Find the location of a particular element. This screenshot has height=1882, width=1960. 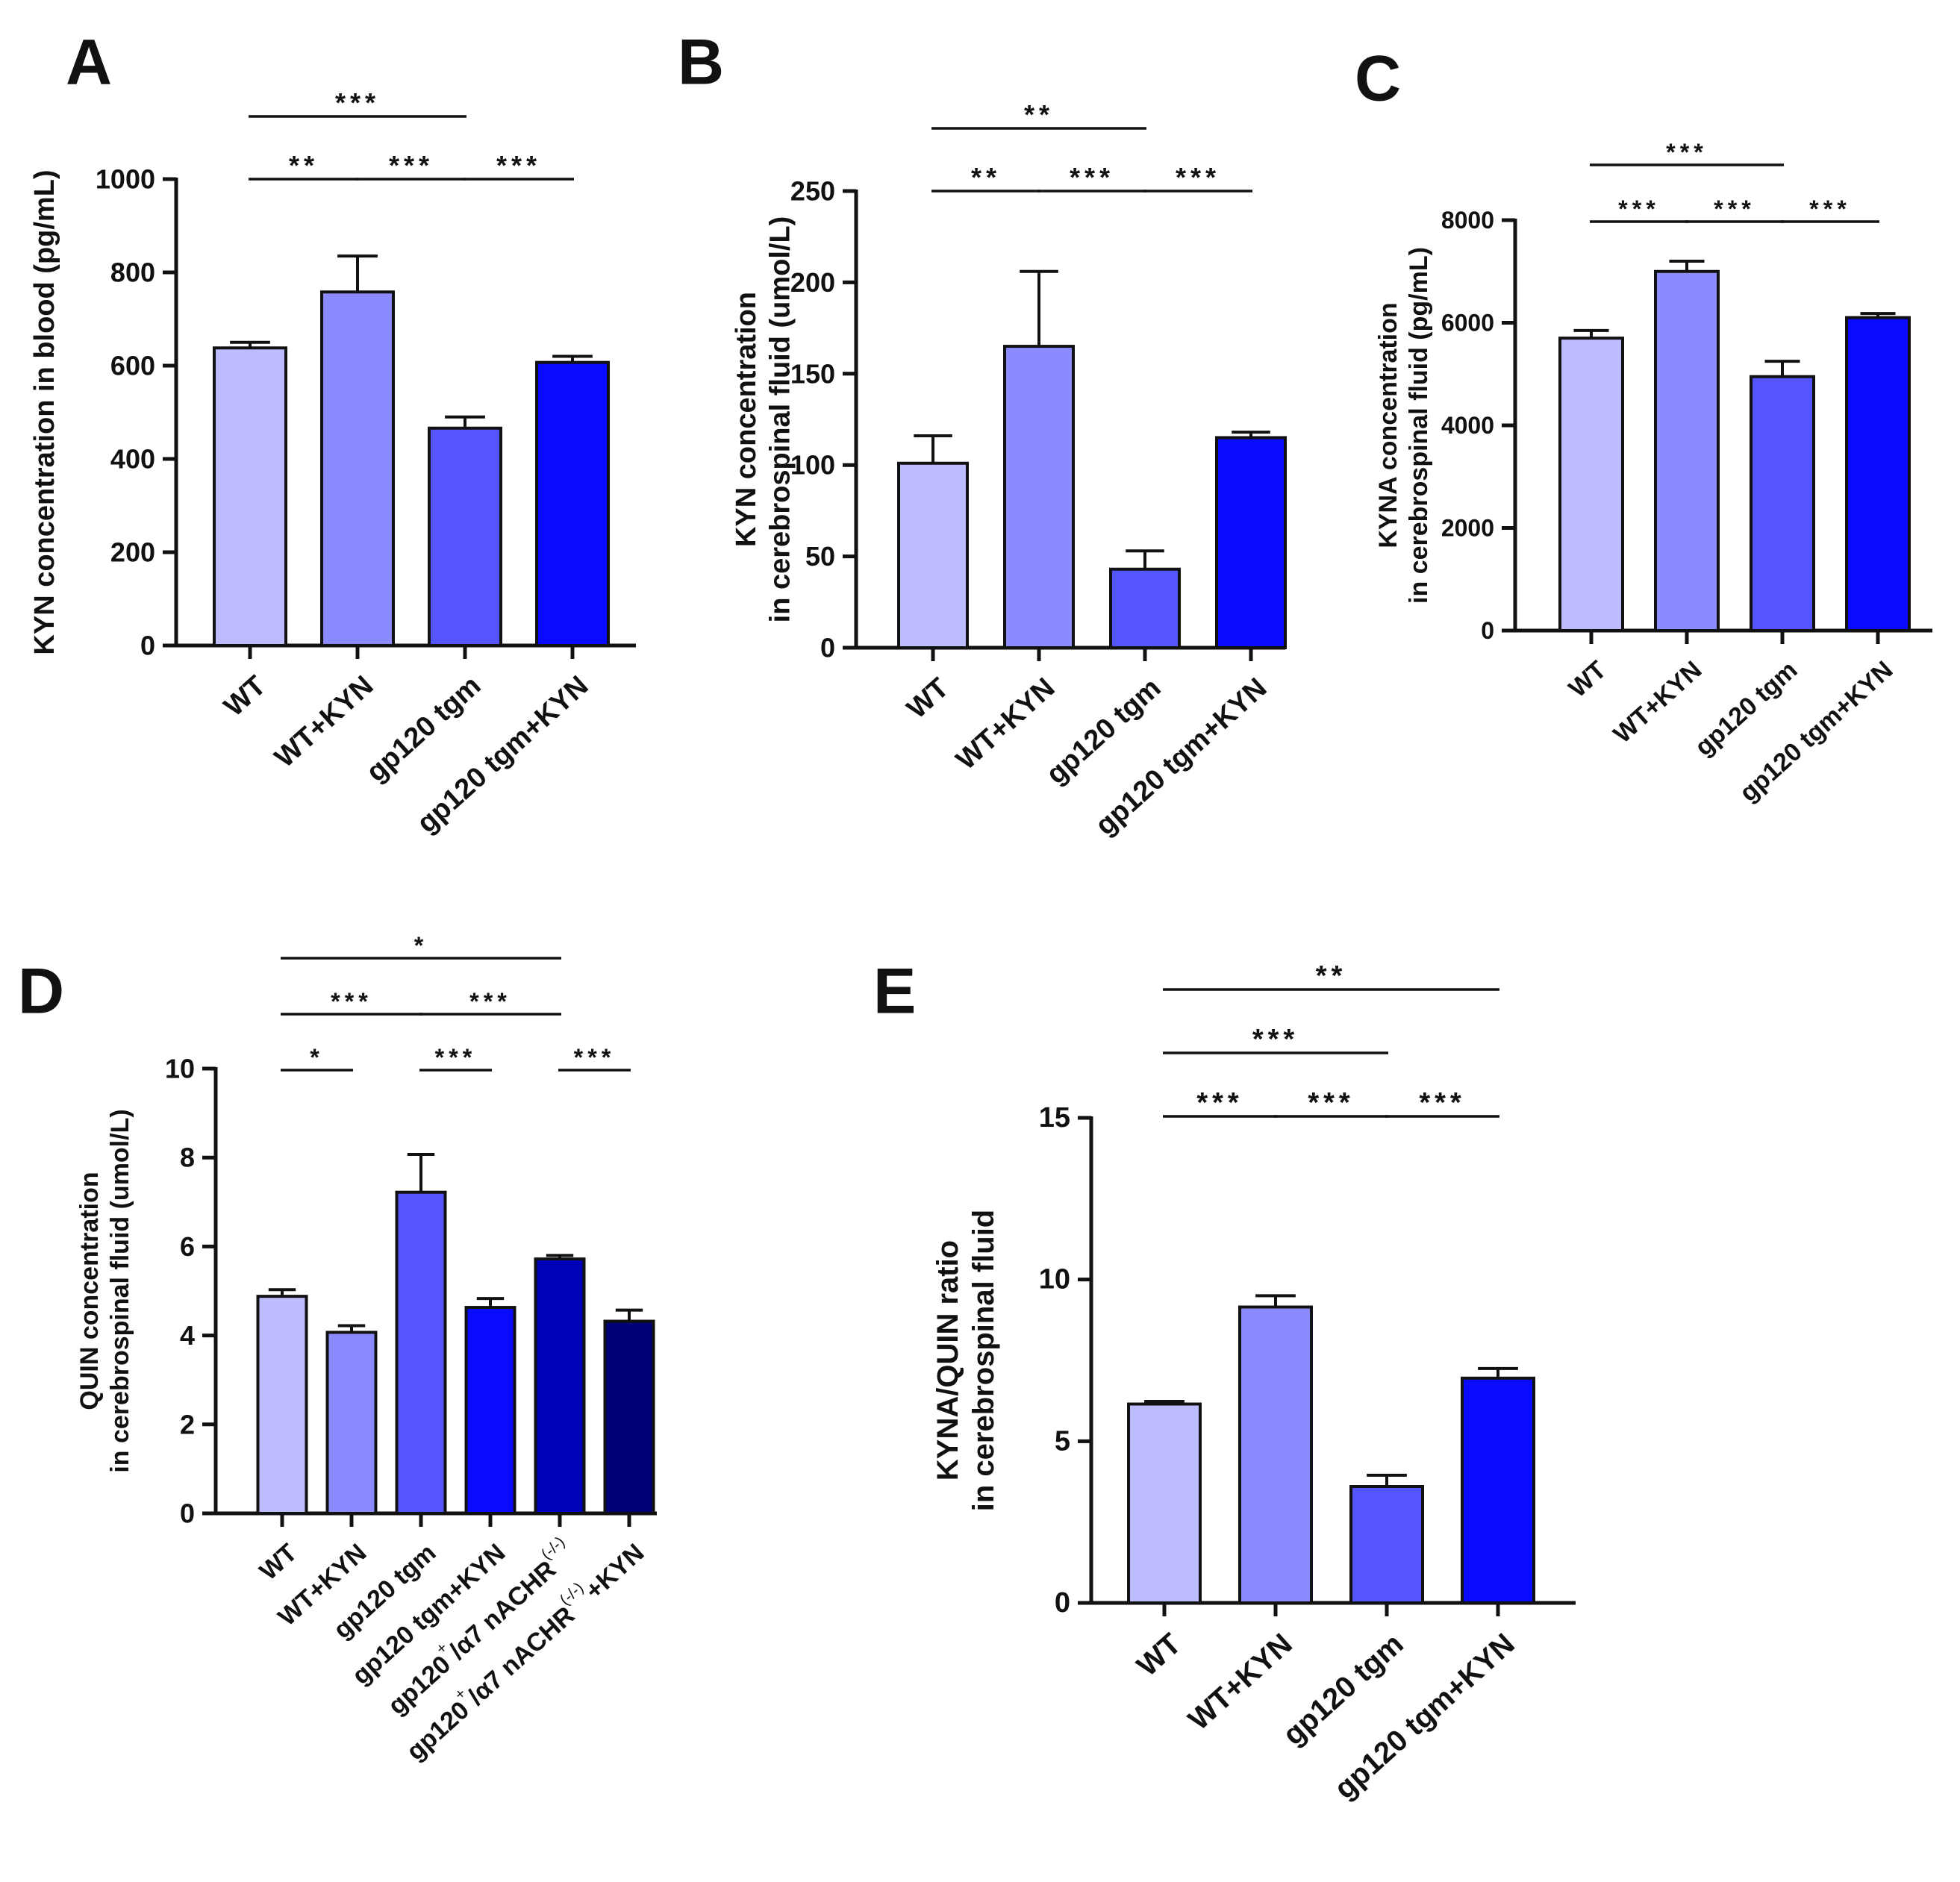

y-tick-label: 5 is located at coordinates (1062, 1441).